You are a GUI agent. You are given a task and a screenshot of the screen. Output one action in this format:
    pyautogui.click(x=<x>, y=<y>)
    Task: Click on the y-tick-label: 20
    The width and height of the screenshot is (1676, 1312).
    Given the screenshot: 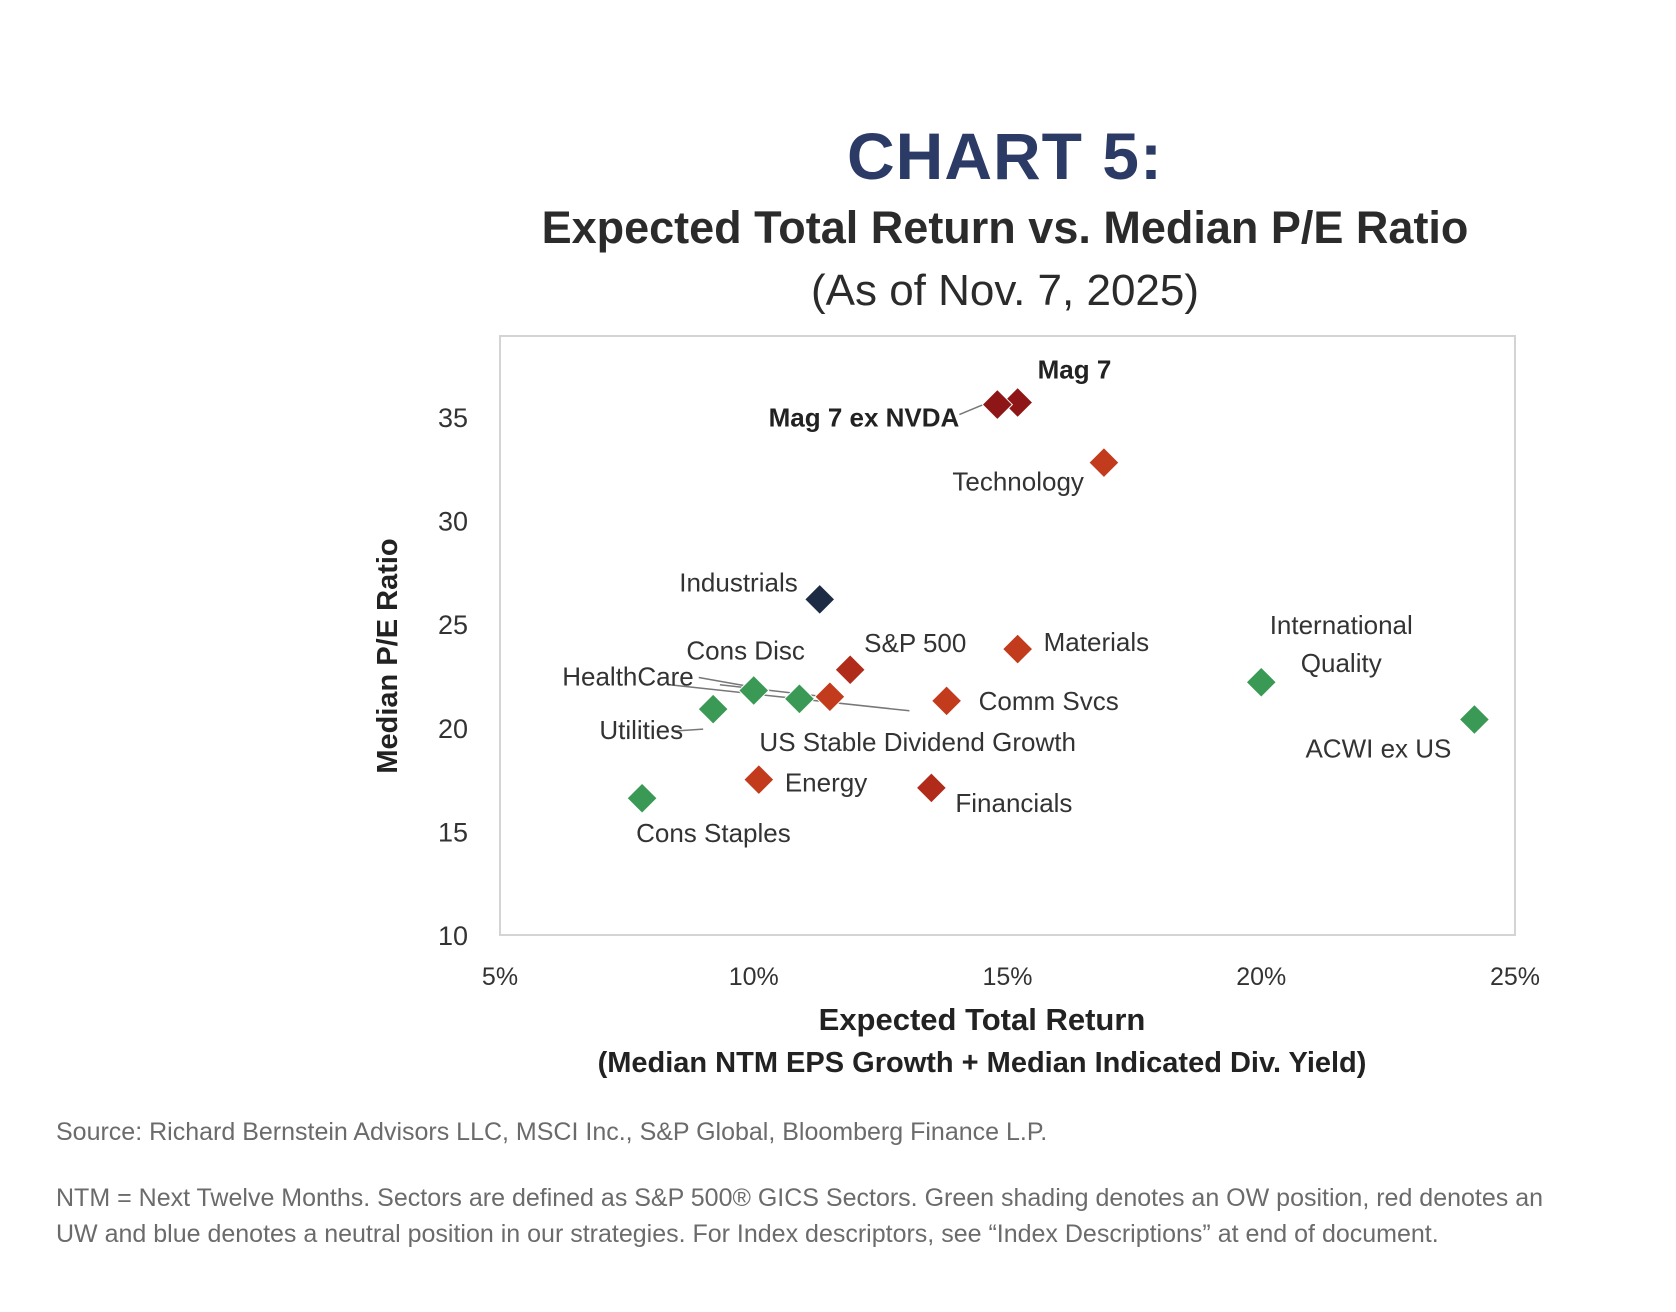 What is the action you would take?
    pyautogui.click(x=453, y=729)
    